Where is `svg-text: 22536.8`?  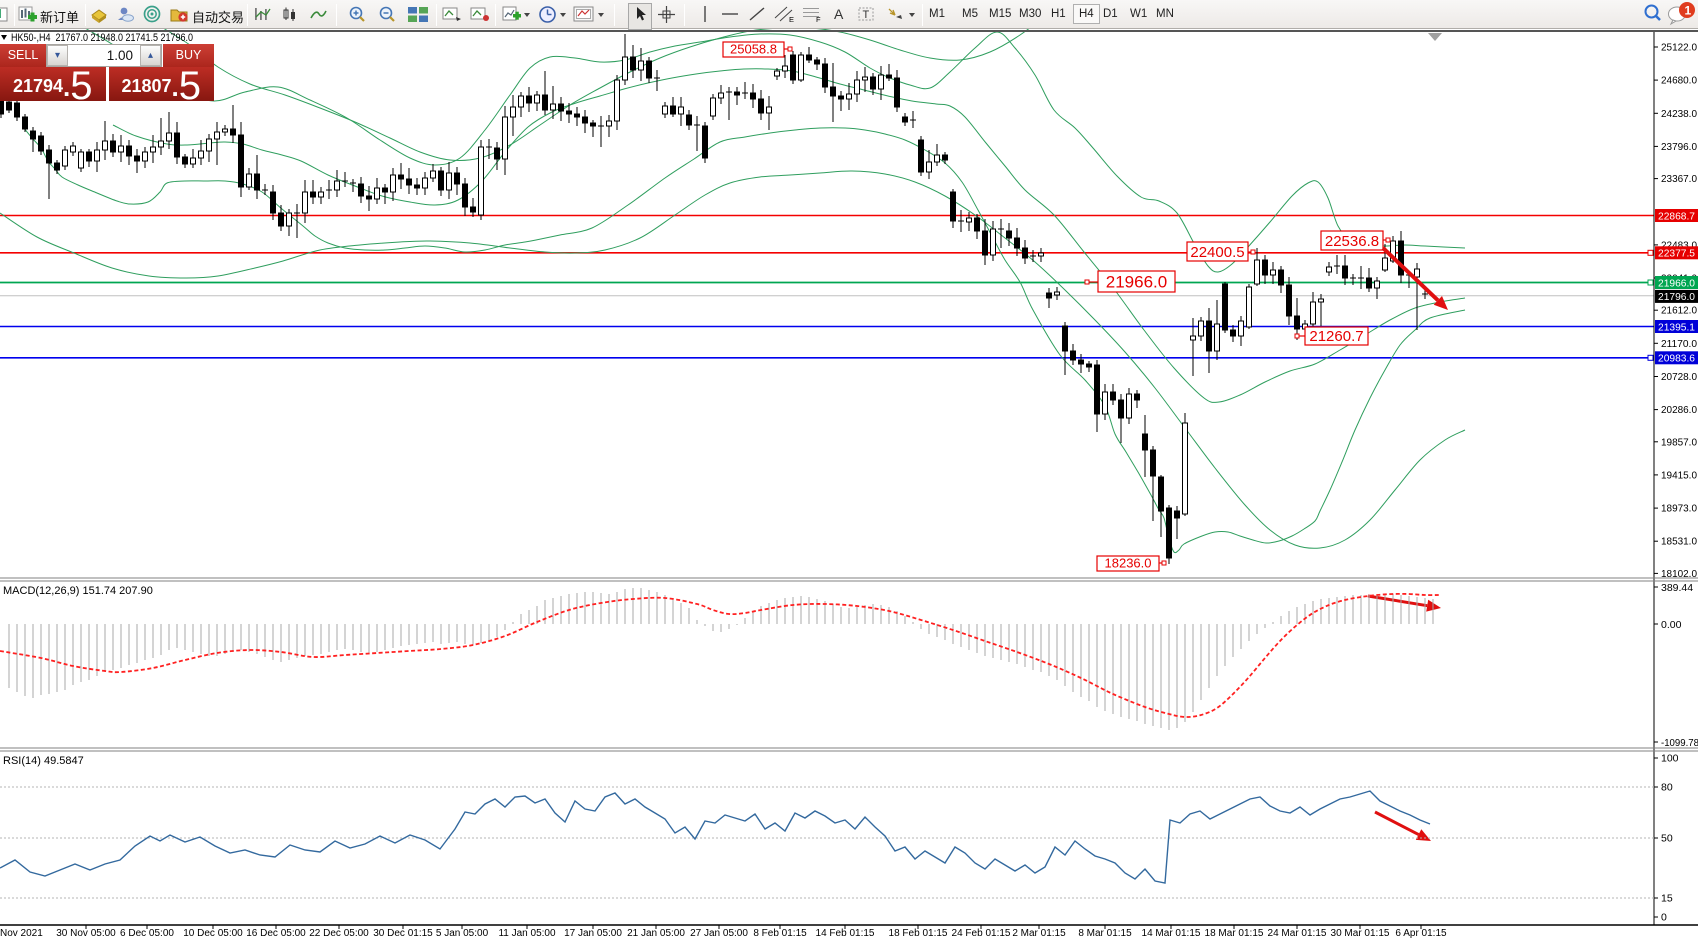 svg-text: 22536.8 is located at coordinates (1352, 241).